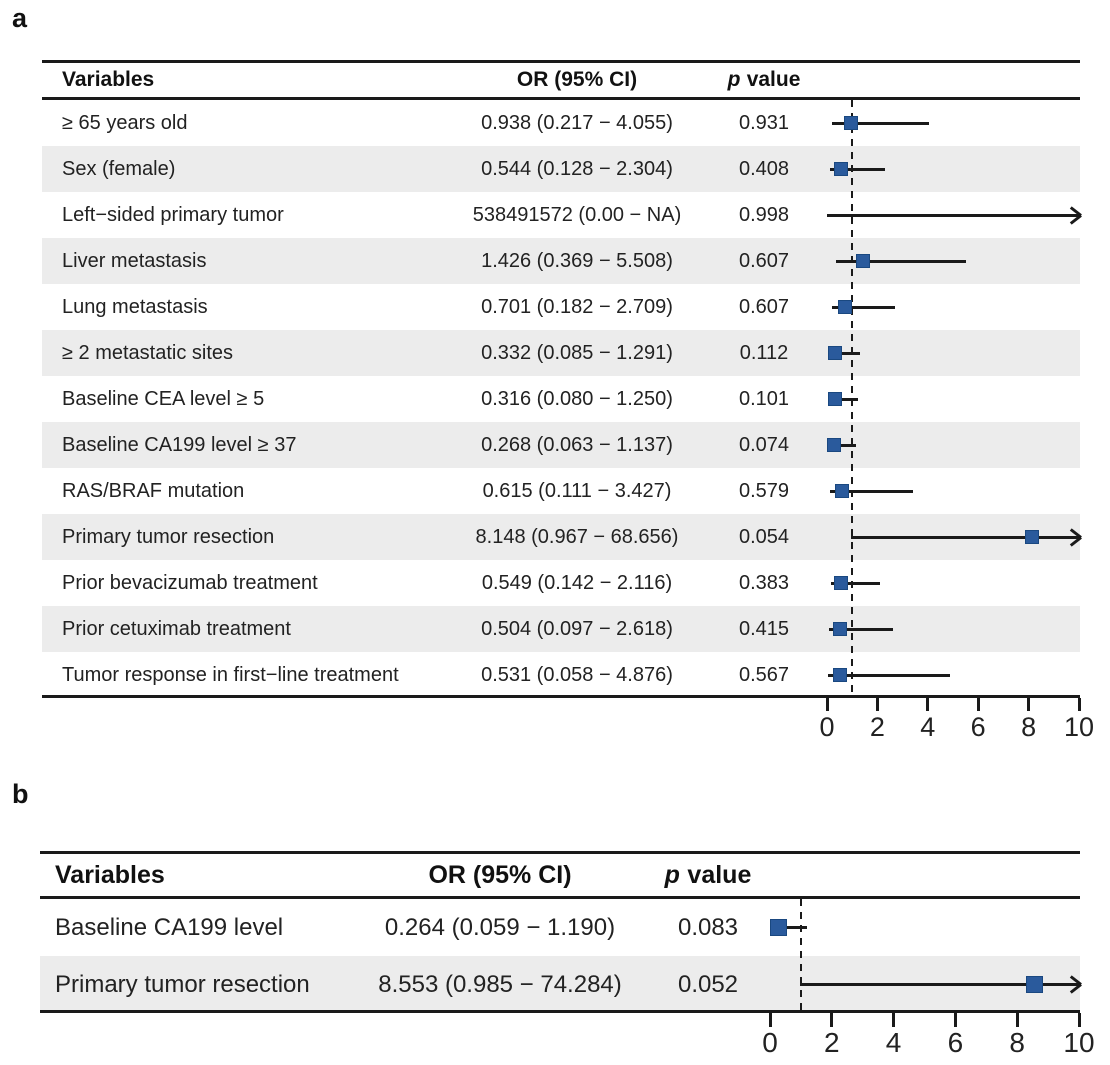  Describe the element at coordinates (577, 215) in the screenshot. I see `row-or-ci: 538491572 (0.00 − NA)` at that location.